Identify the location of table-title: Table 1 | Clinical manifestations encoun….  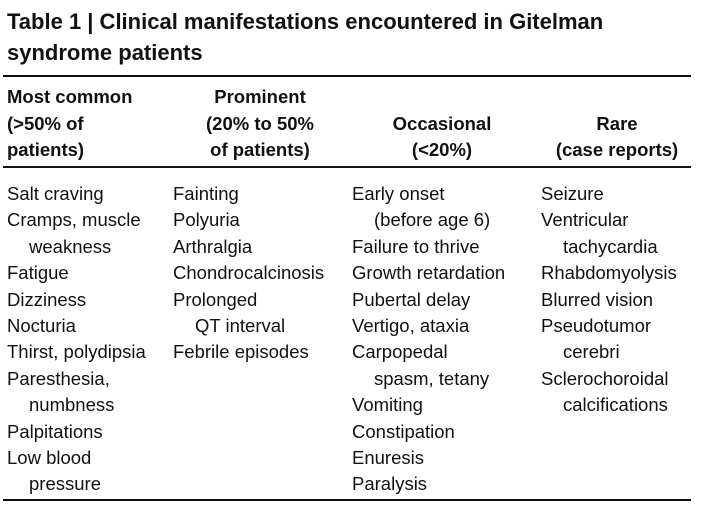
(305, 37).